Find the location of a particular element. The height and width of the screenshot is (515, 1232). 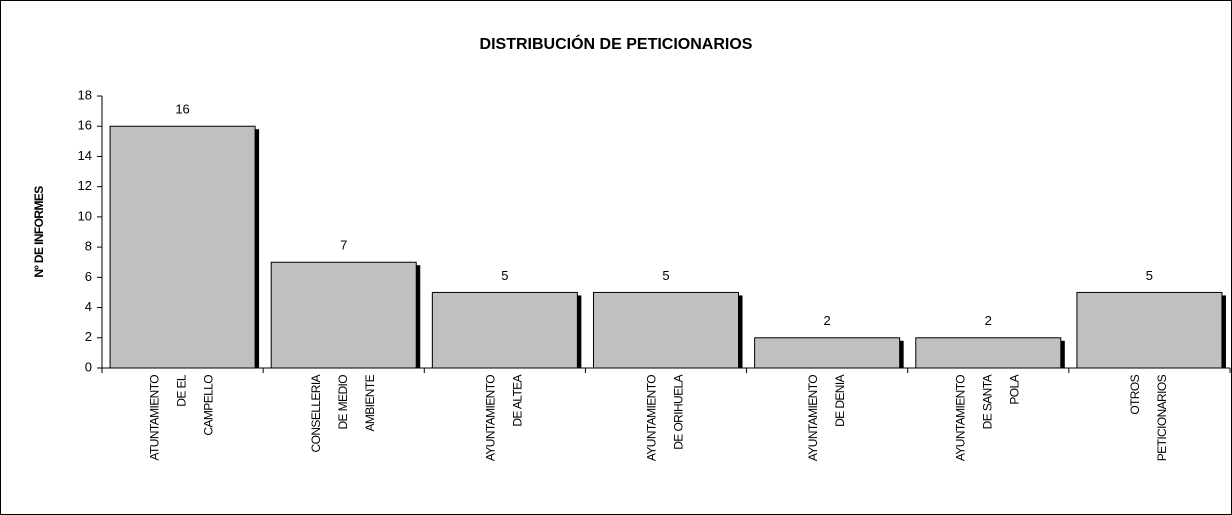

x-tick-label: OTROS is located at coordinates (1135, 394).